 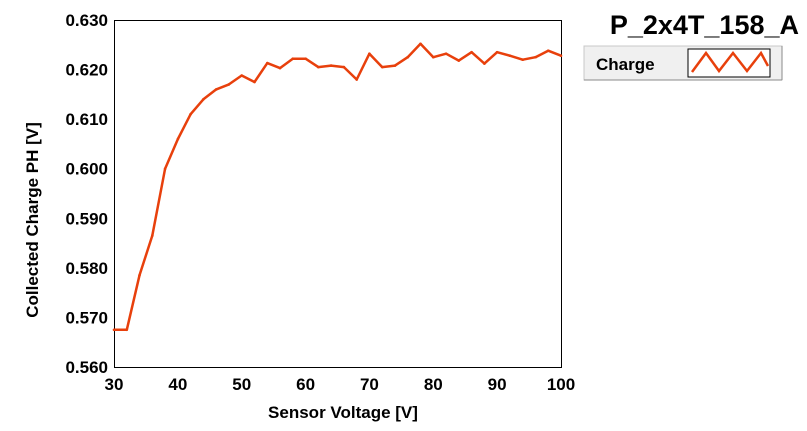 I want to click on y-tick-labels: 0.560 0.570 0.580 0.590 0.600 0.610 0.620 0.630, so click(x=86, y=194).